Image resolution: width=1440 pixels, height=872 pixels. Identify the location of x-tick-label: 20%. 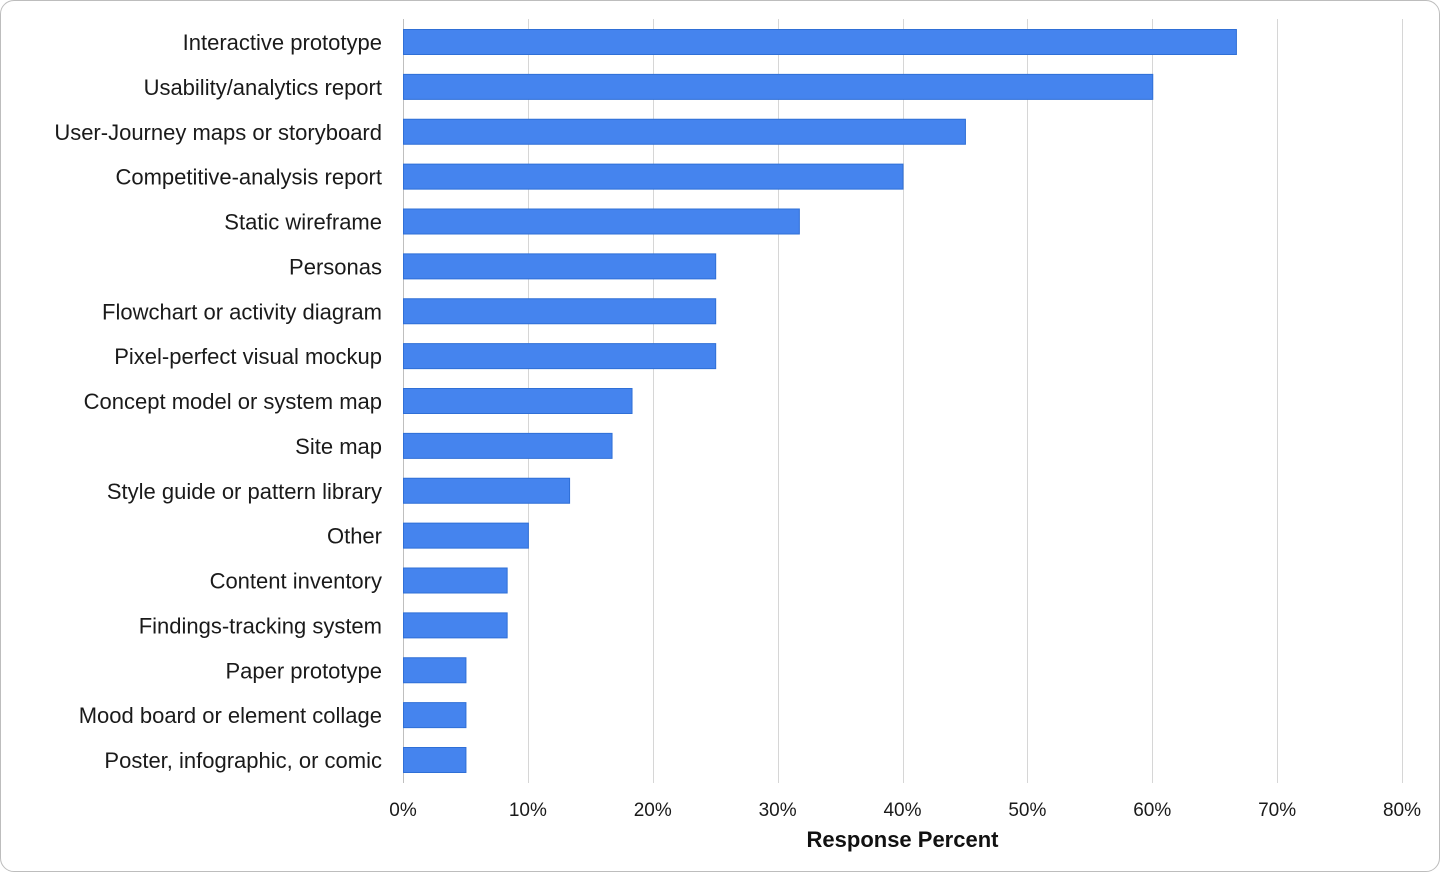
(653, 810).